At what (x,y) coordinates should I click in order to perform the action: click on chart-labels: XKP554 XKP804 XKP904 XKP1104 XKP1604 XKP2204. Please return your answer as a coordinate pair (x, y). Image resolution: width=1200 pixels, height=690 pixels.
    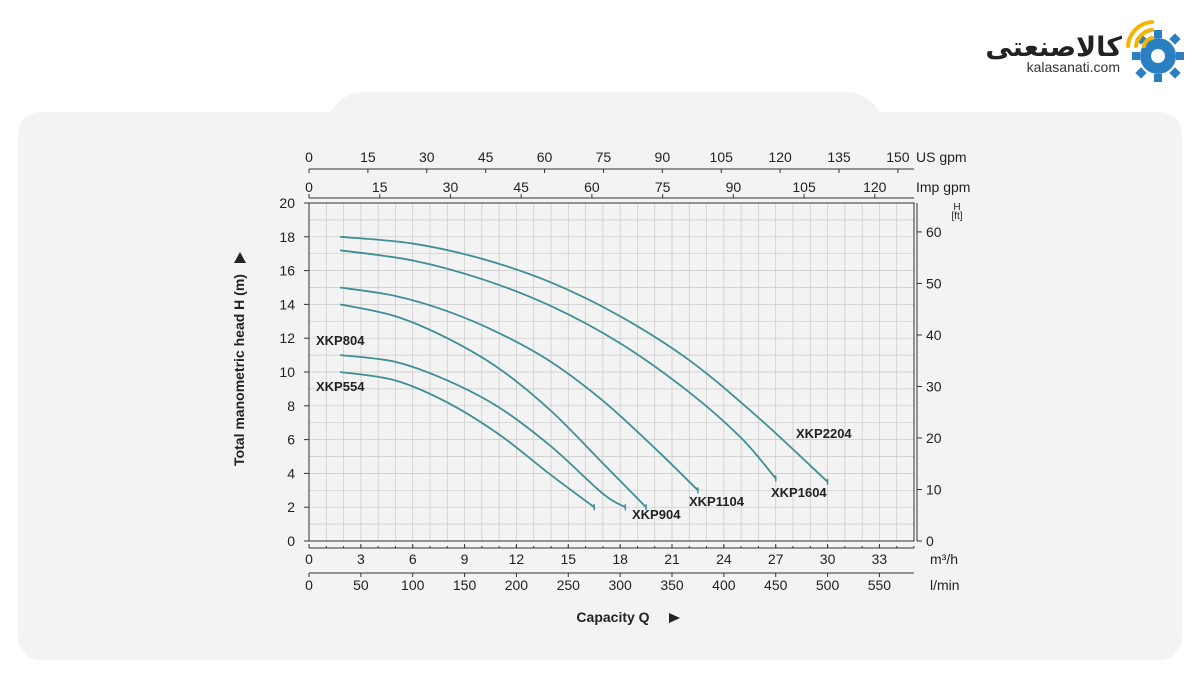
    Looking at the image, I should click on (584, 427).